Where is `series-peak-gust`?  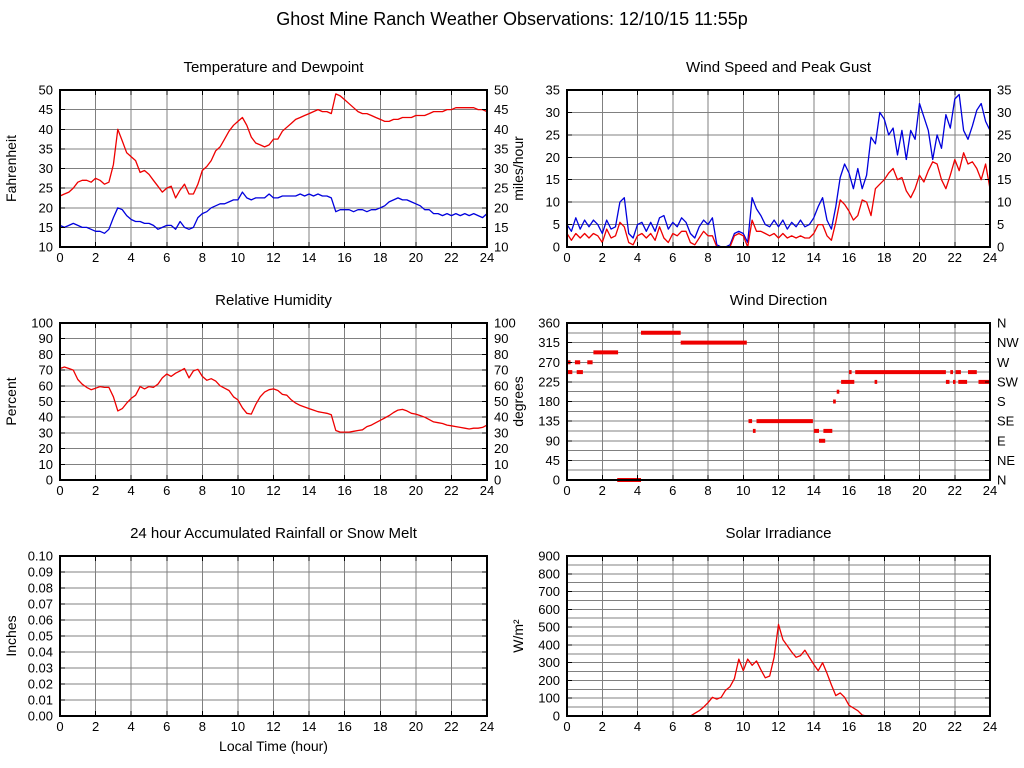 series-peak-gust is located at coordinates (778, 170).